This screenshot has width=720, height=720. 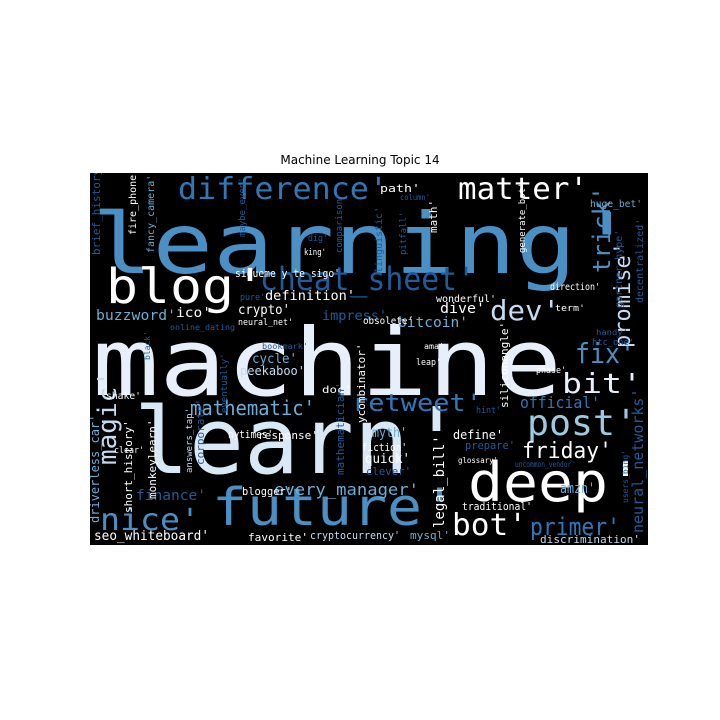 I want to click on cloud-word-path: path', so click(x=400, y=188).